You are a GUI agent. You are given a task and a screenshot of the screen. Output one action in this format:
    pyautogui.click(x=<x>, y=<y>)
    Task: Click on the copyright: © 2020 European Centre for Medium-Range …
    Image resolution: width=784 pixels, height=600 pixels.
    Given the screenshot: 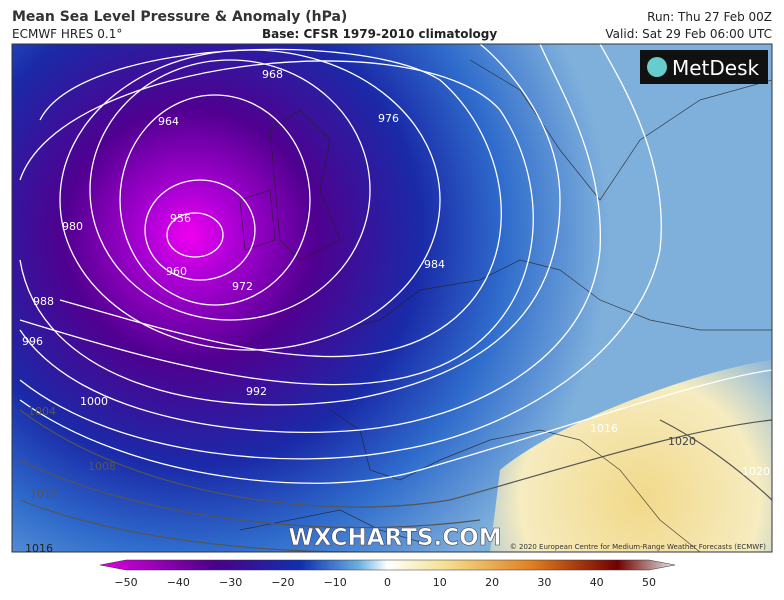 What is the action you would take?
    pyautogui.click(x=638, y=547)
    